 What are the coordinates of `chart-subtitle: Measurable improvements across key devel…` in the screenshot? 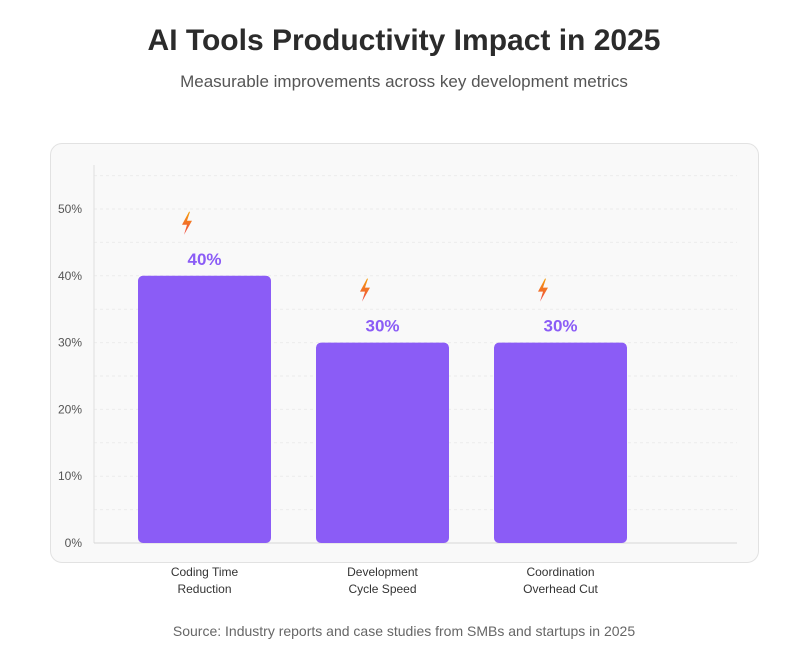 It's located at (404, 81).